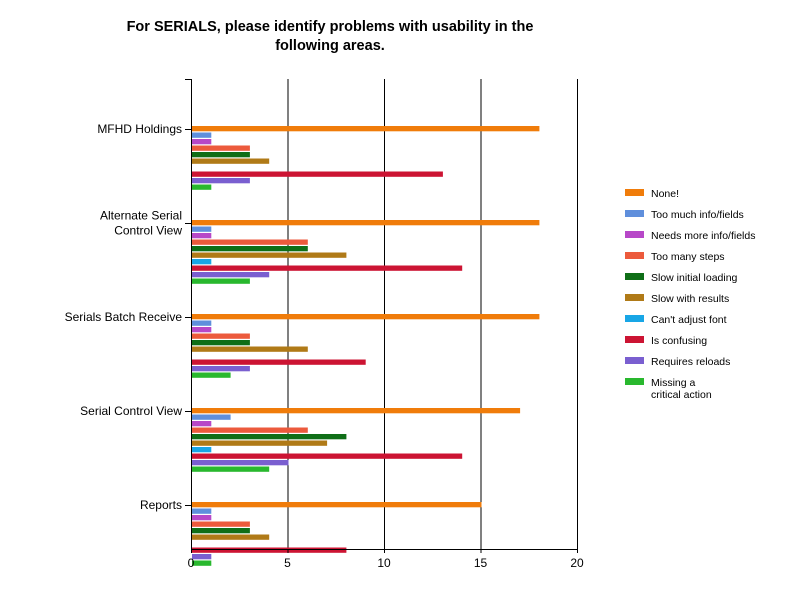 The height and width of the screenshot is (600, 800). What do you see at coordinates (577, 563) in the screenshot?
I see `x-tick-label: 20` at bounding box center [577, 563].